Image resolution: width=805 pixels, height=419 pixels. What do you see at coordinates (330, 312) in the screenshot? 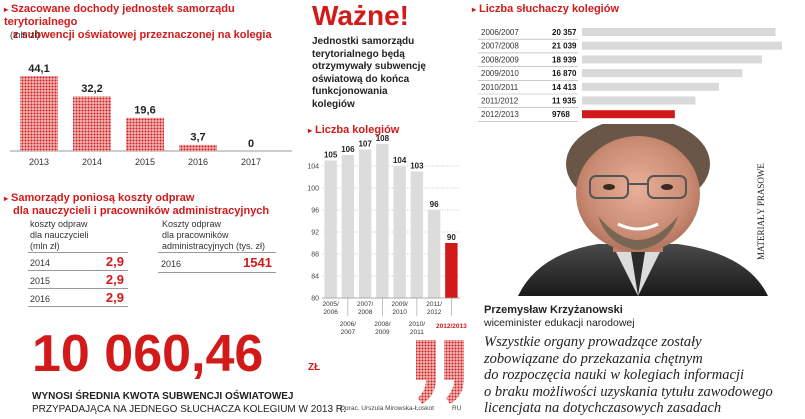
I see `tick-label: 2006` at bounding box center [330, 312].